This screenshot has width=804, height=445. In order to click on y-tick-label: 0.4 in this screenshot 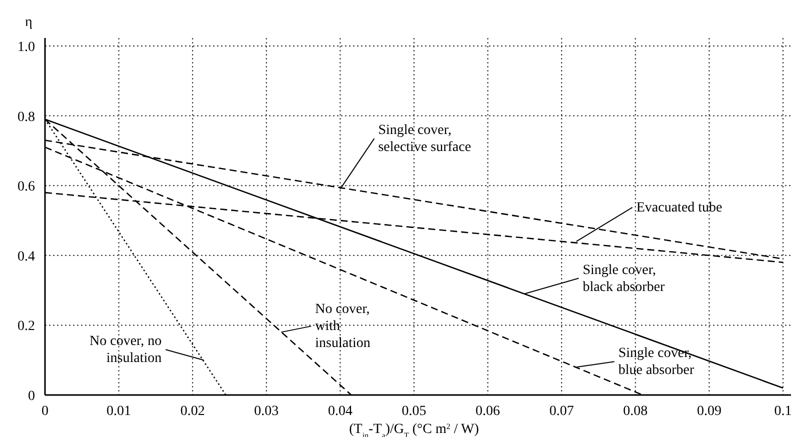, I will do `click(26, 256)`.